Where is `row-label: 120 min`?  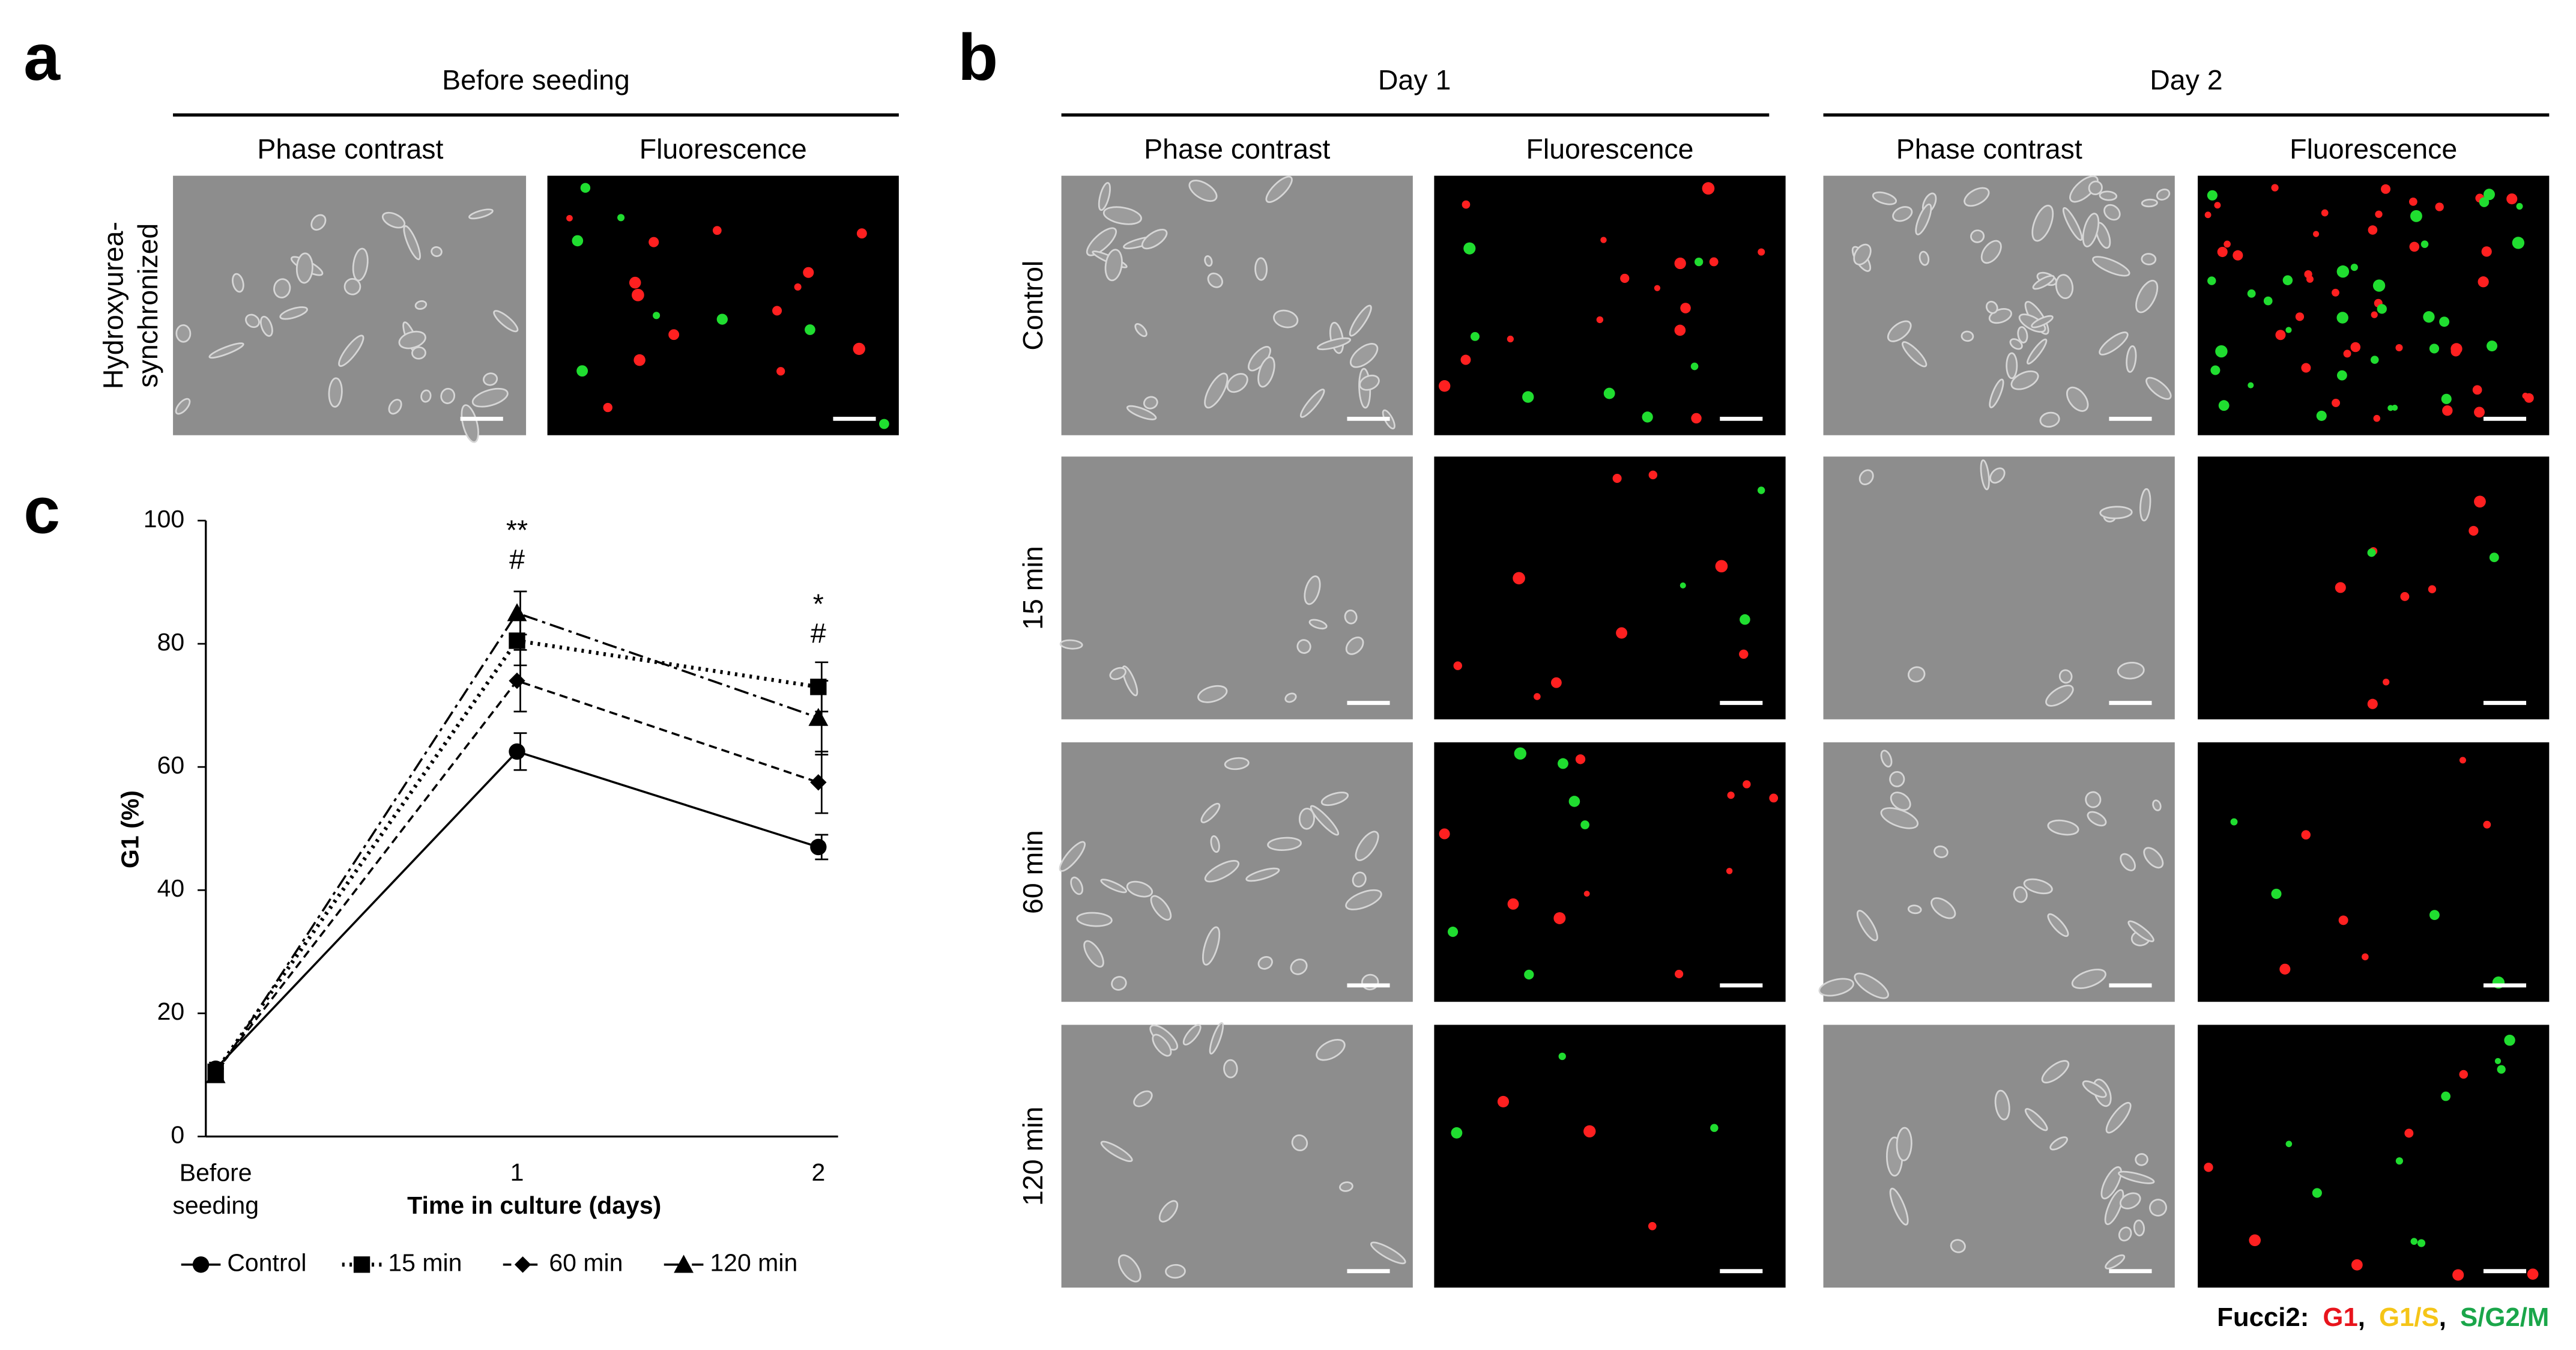 row-label: 120 min is located at coordinates (1032, 1156).